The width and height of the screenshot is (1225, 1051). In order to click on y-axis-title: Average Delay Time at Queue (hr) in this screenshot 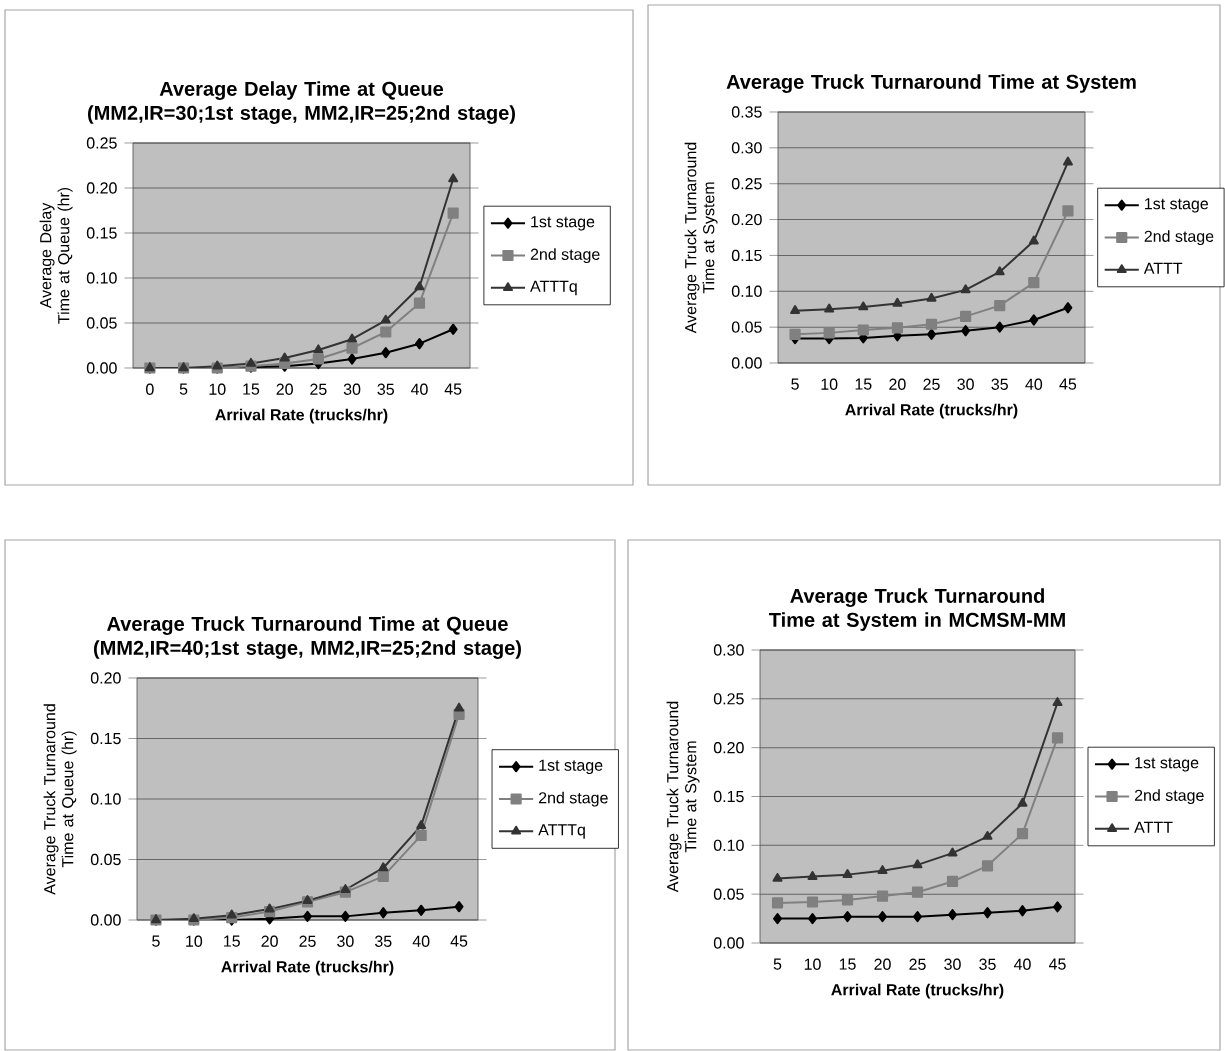, I will do `click(56, 255)`.